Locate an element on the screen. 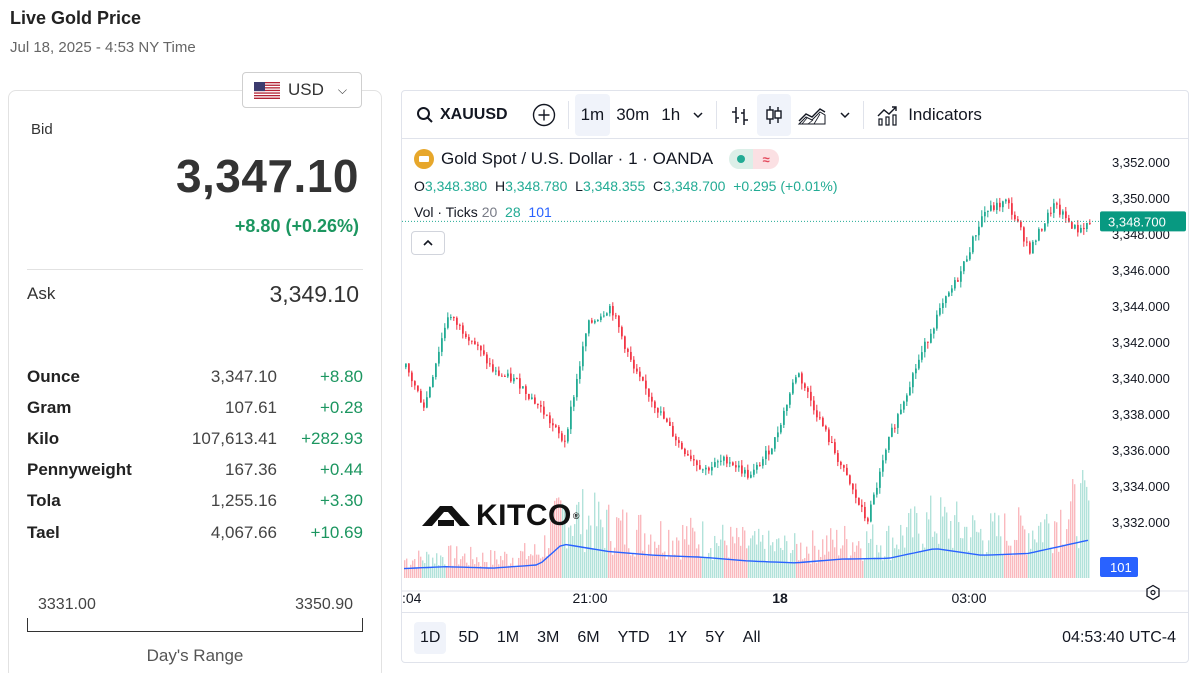  range-6m-button: 6M is located at coordinates (588, 637).